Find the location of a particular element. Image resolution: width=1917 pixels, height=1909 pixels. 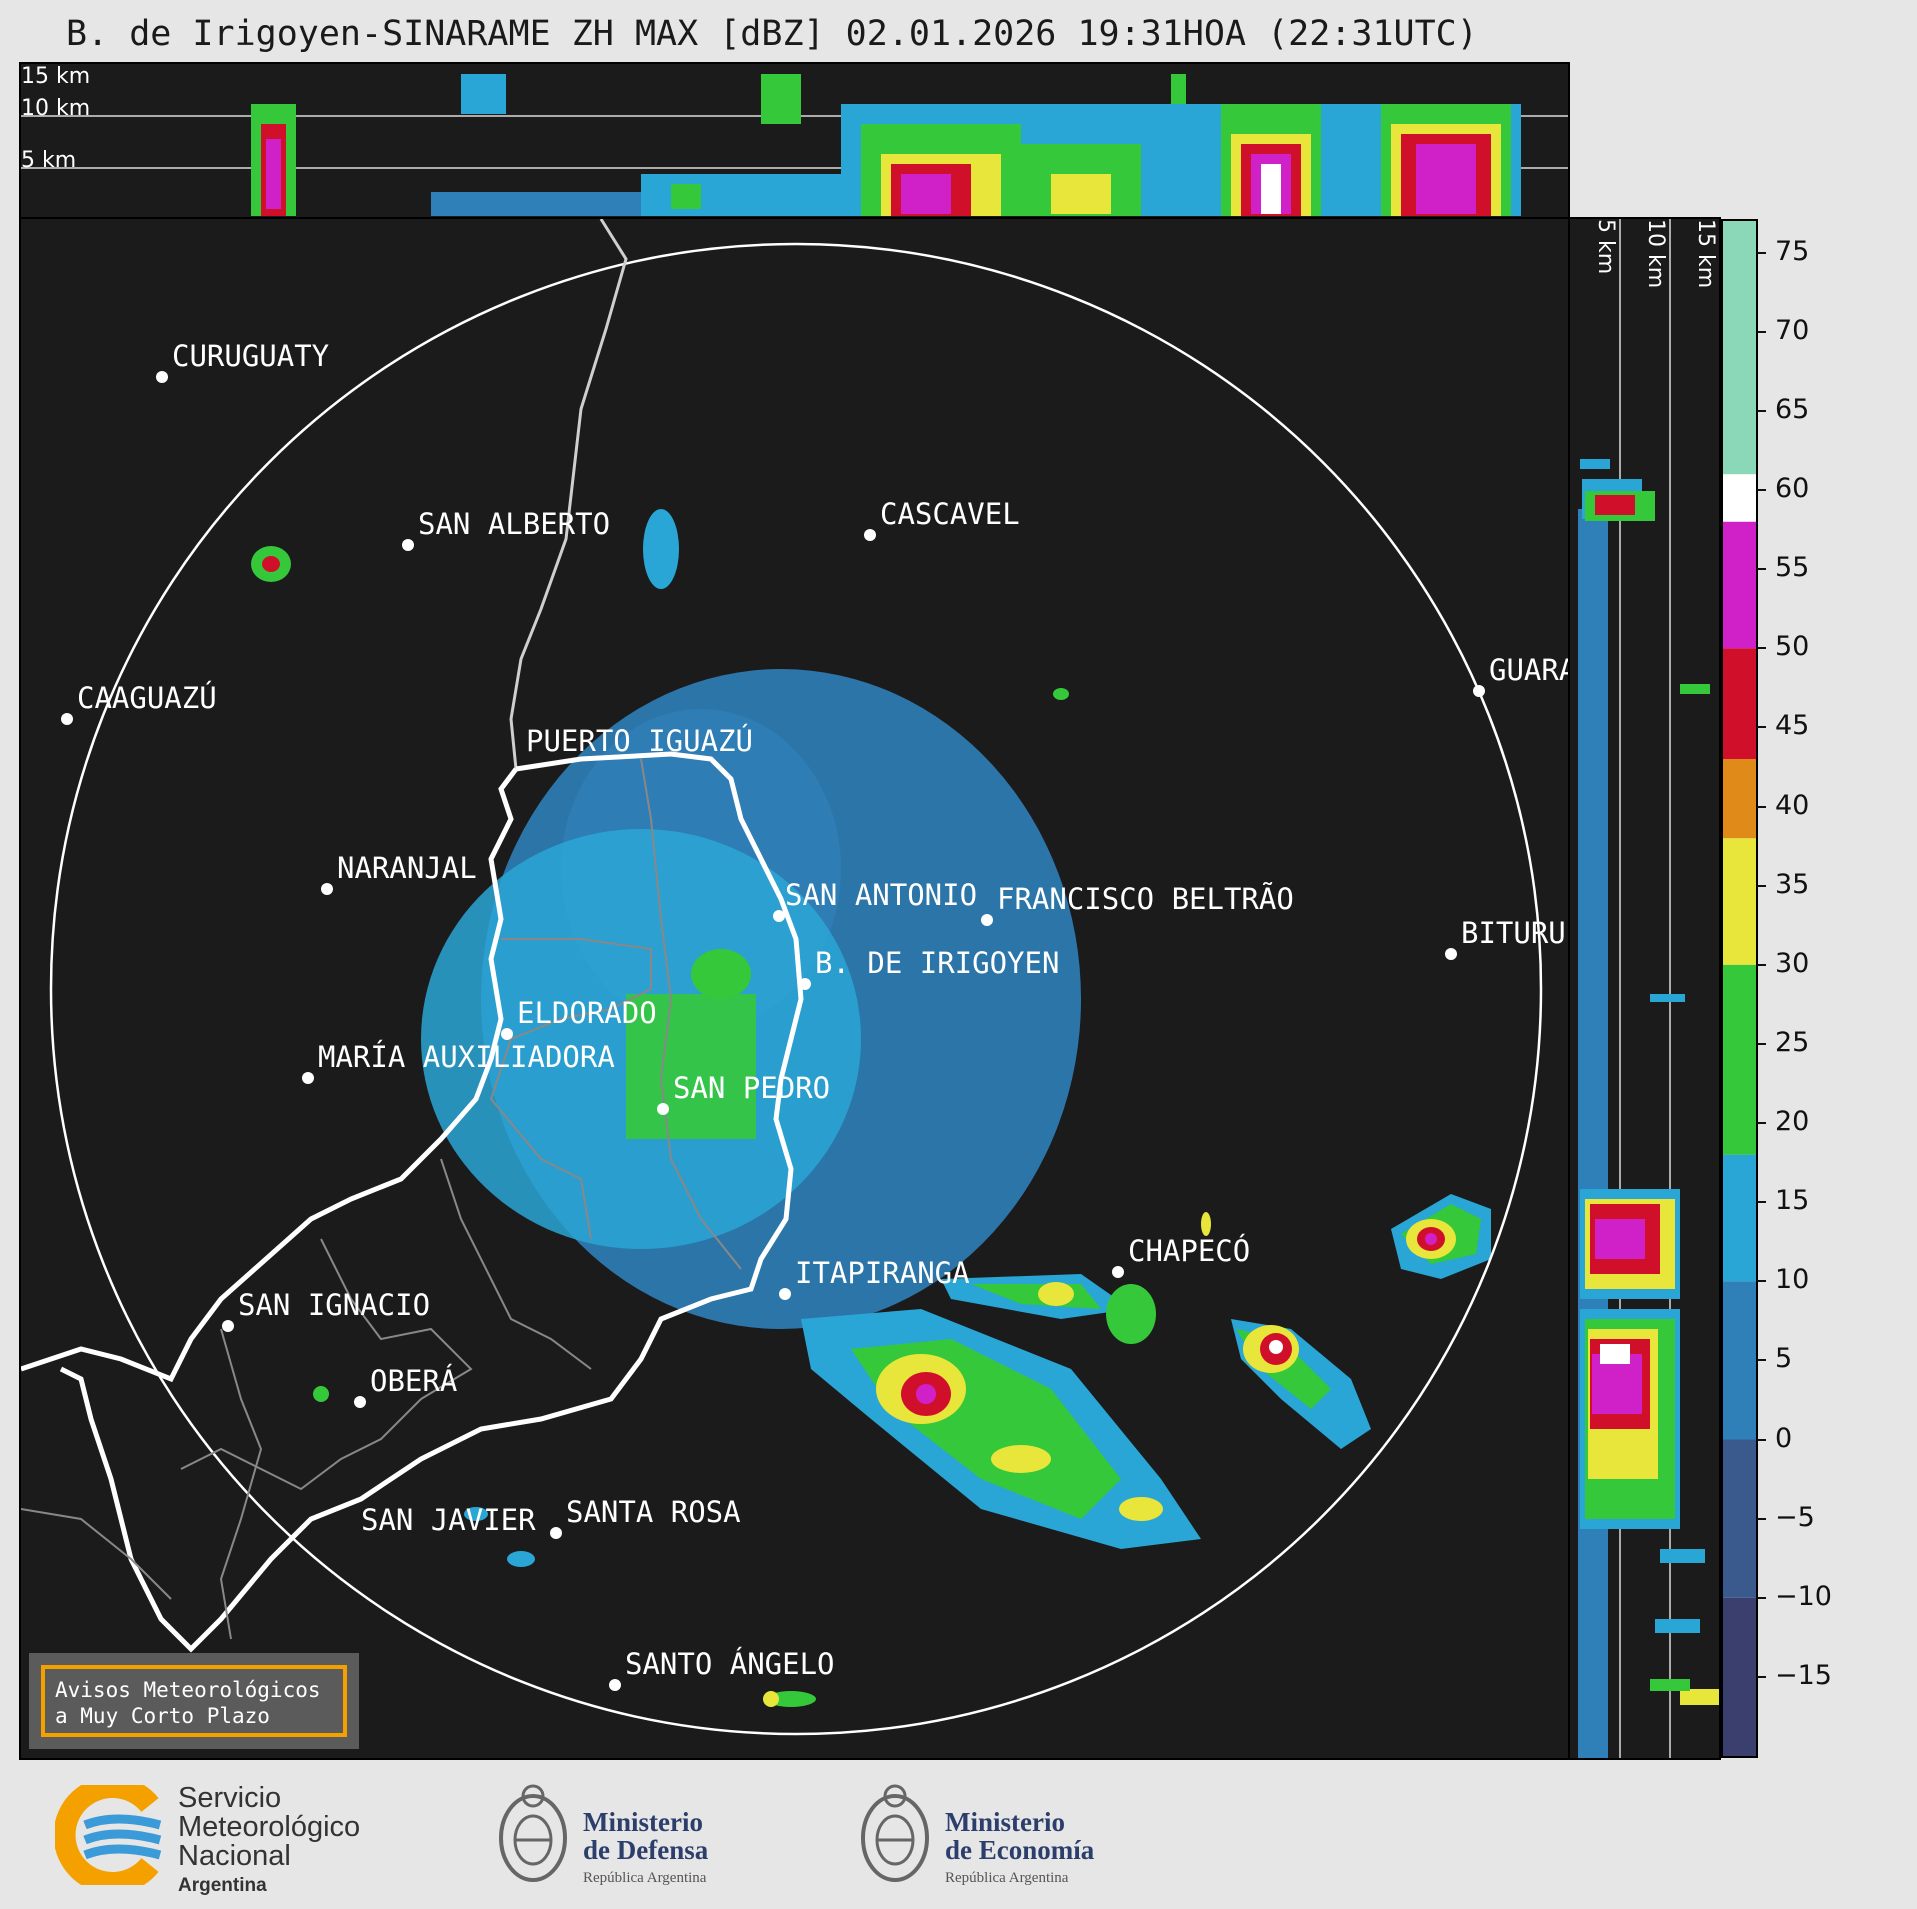

city-label-bituru: BITURU is located at coordinates (1513, 933).